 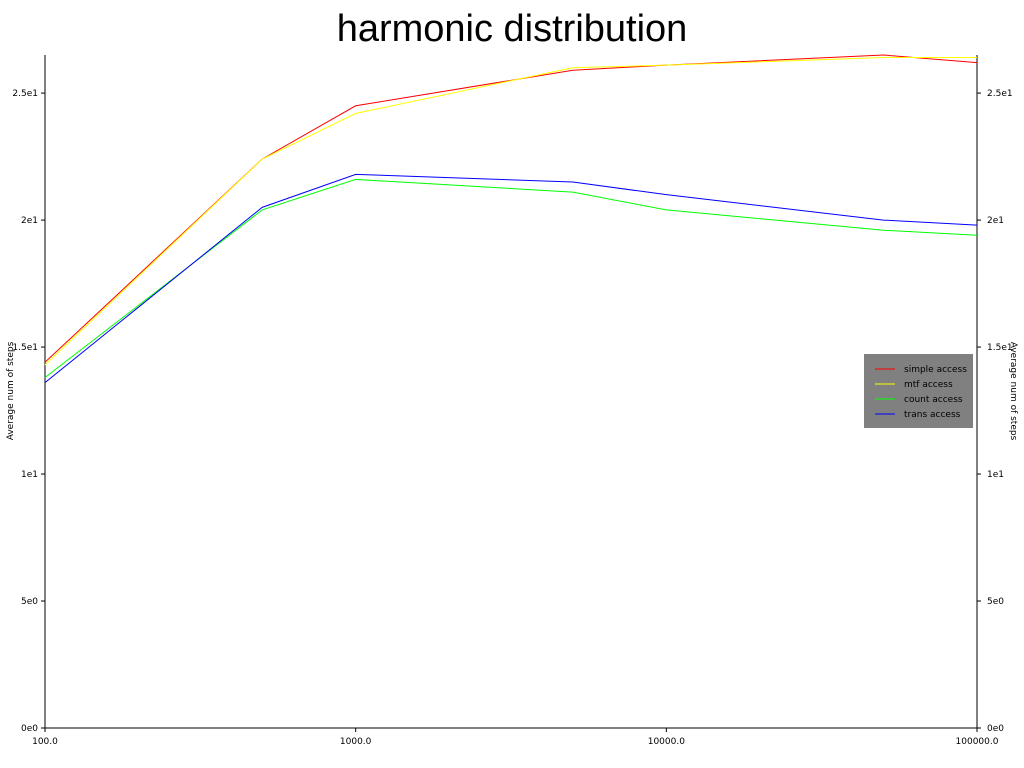 I want to click on y-axis-label-left: Average num of steps, so click(x=11, y=390).